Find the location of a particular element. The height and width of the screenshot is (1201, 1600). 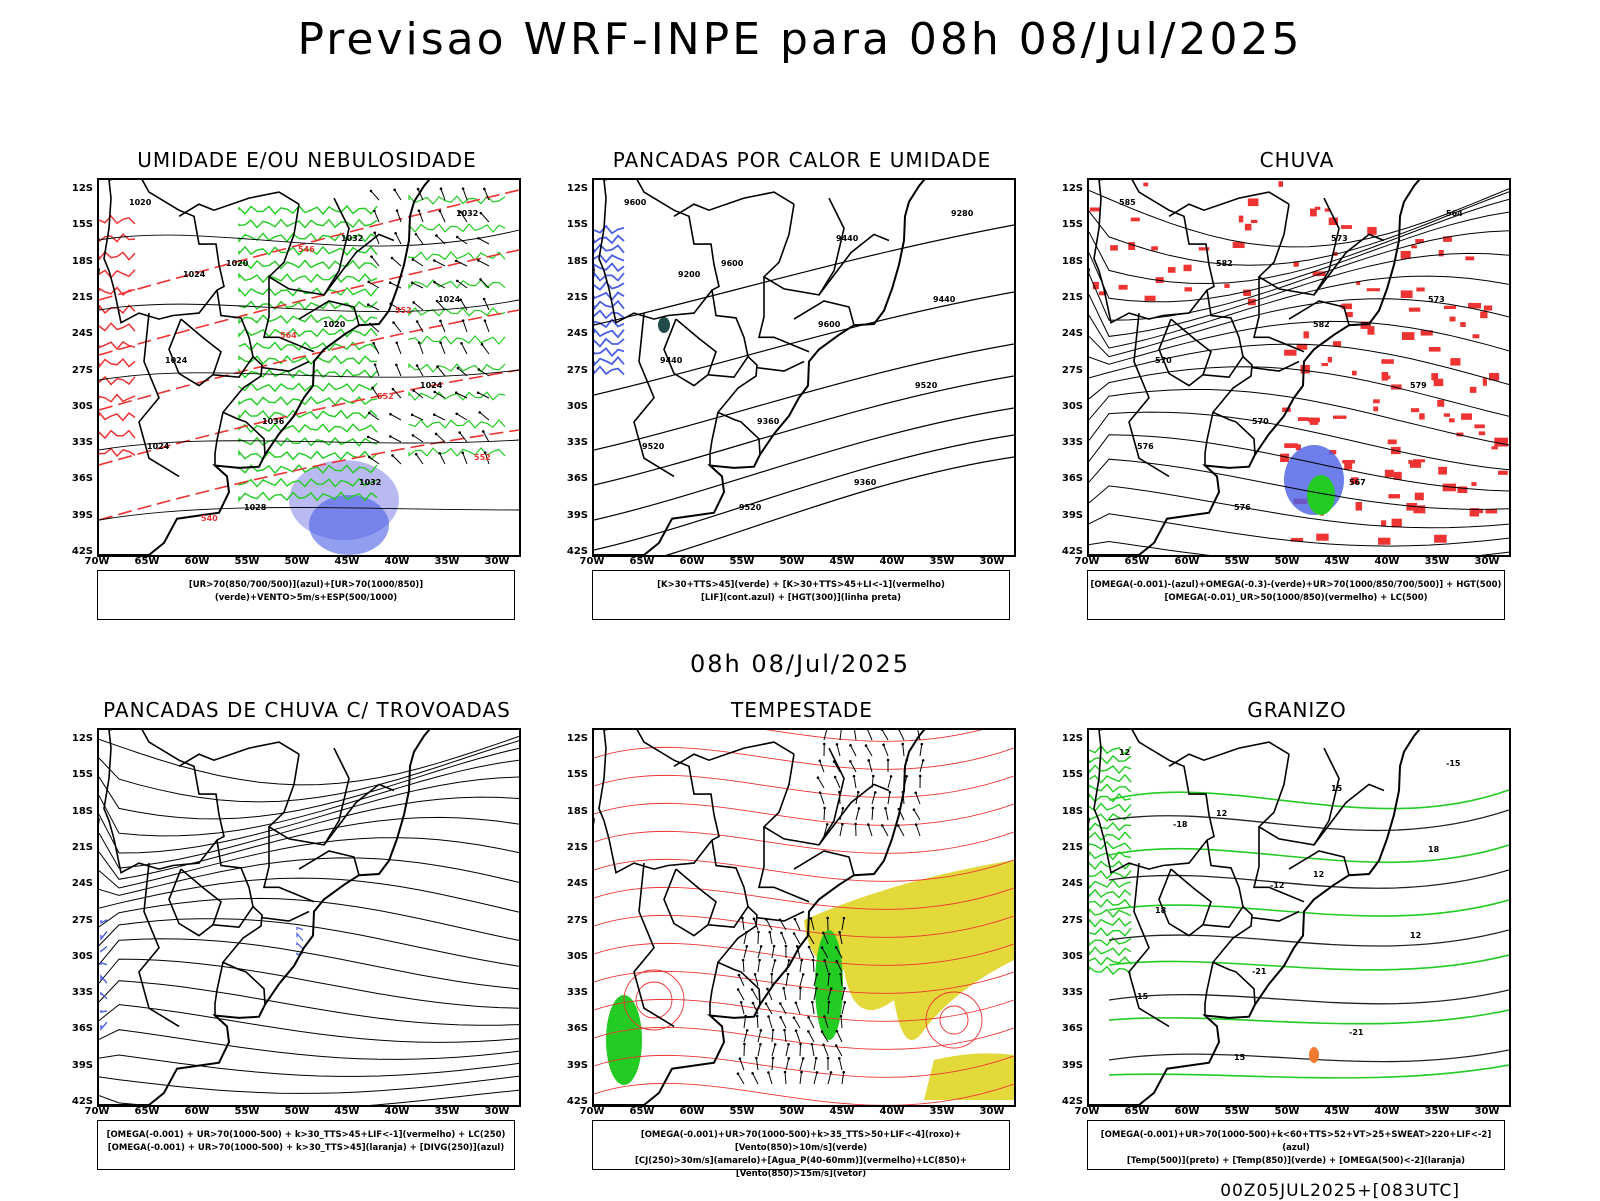

contour-label: 570 is located at coordinates (1260, 421).